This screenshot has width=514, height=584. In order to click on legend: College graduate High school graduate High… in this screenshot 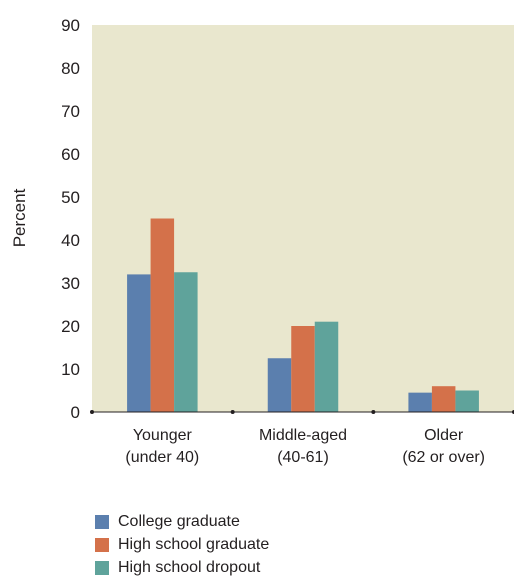, I will do `click(182, 544)`.